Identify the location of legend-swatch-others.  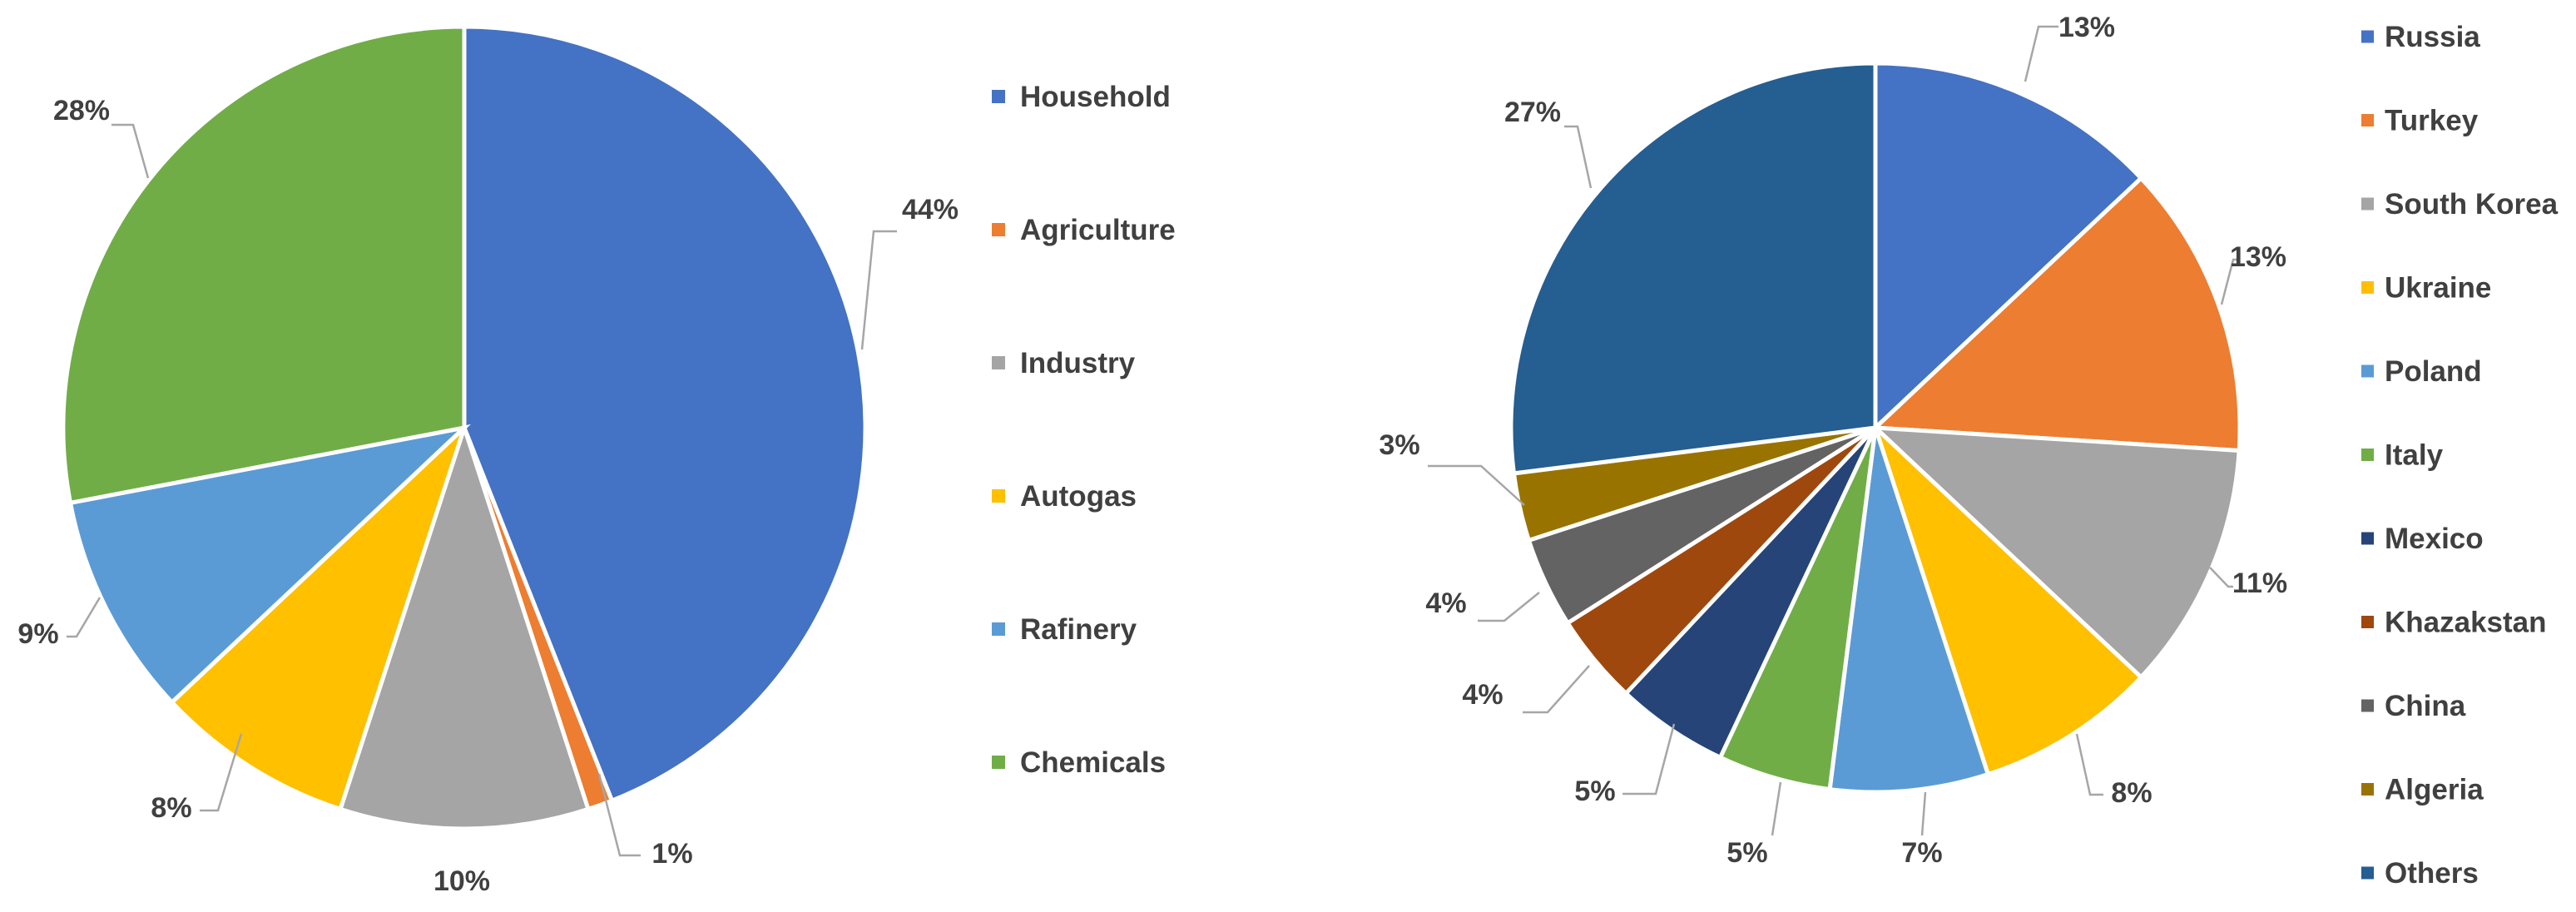
(2368, 873).